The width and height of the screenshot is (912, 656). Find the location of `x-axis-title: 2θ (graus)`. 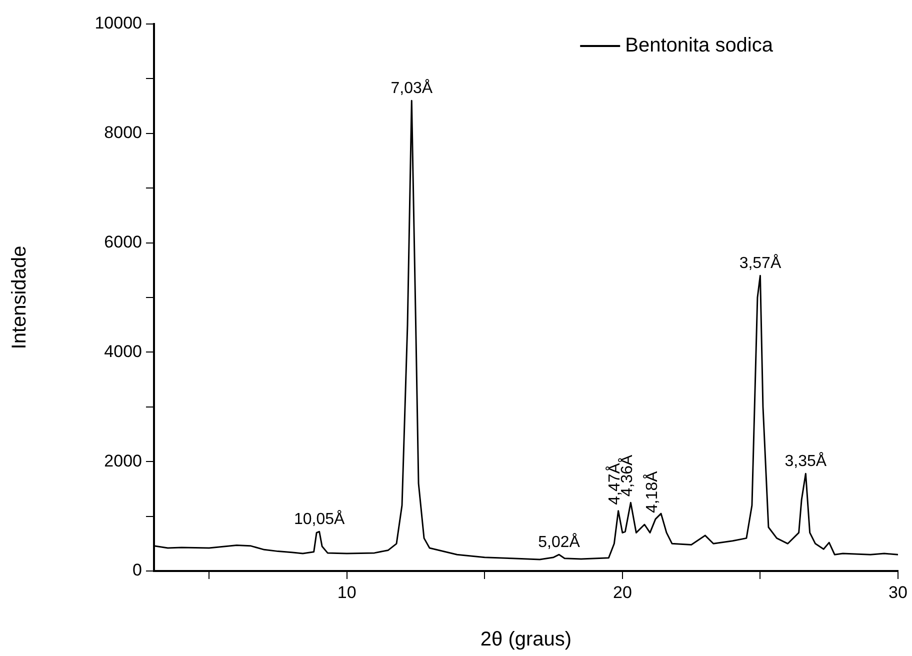

x-axis-title: 2θ (graus) is located at coordinates (526, 639).